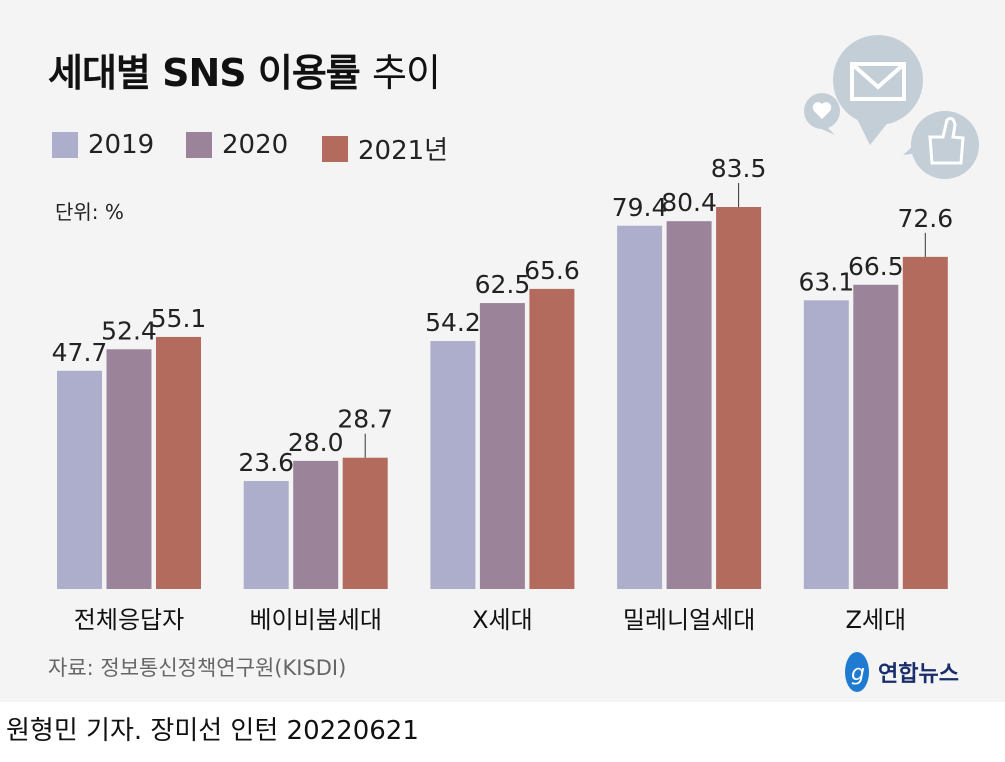 The image size is (1005, 762). What do you see at coordinates (129, 330) in the screenshot?
I see `data-label: 52.4` at bounding box center [129, 330].